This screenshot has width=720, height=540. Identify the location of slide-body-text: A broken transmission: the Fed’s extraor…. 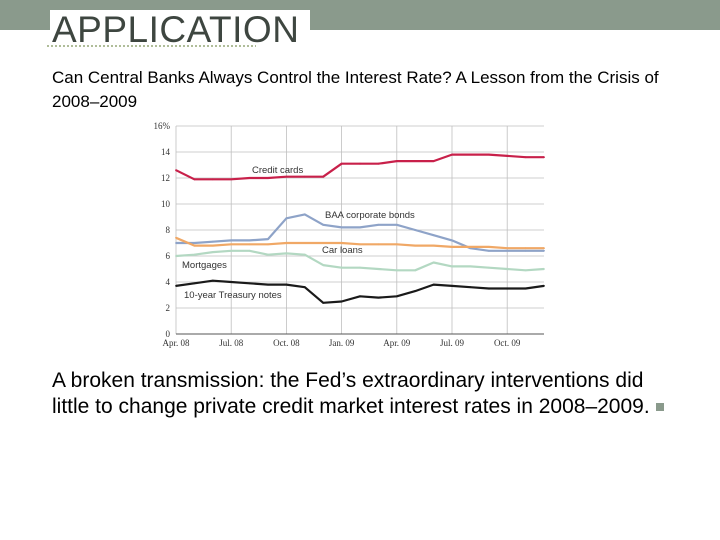
(351, 393).